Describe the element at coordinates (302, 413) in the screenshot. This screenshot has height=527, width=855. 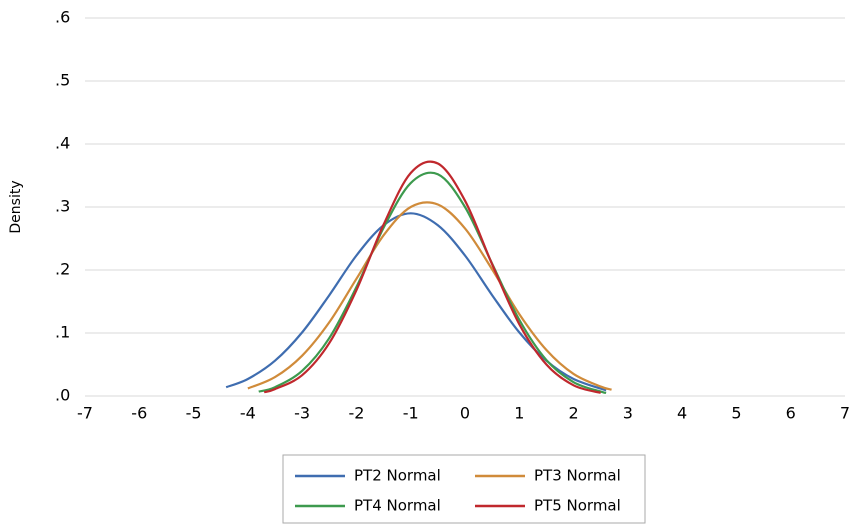
I see `x-tick-label: -3` at that location.